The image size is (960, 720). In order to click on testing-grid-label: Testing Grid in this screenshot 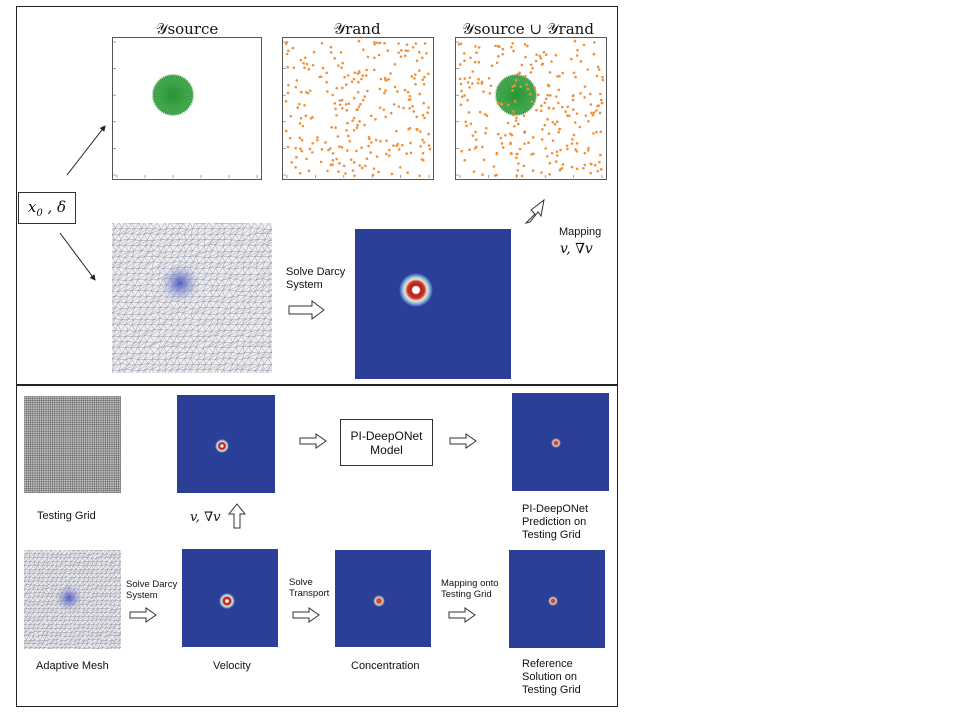, I will do `click(66, 516)`.